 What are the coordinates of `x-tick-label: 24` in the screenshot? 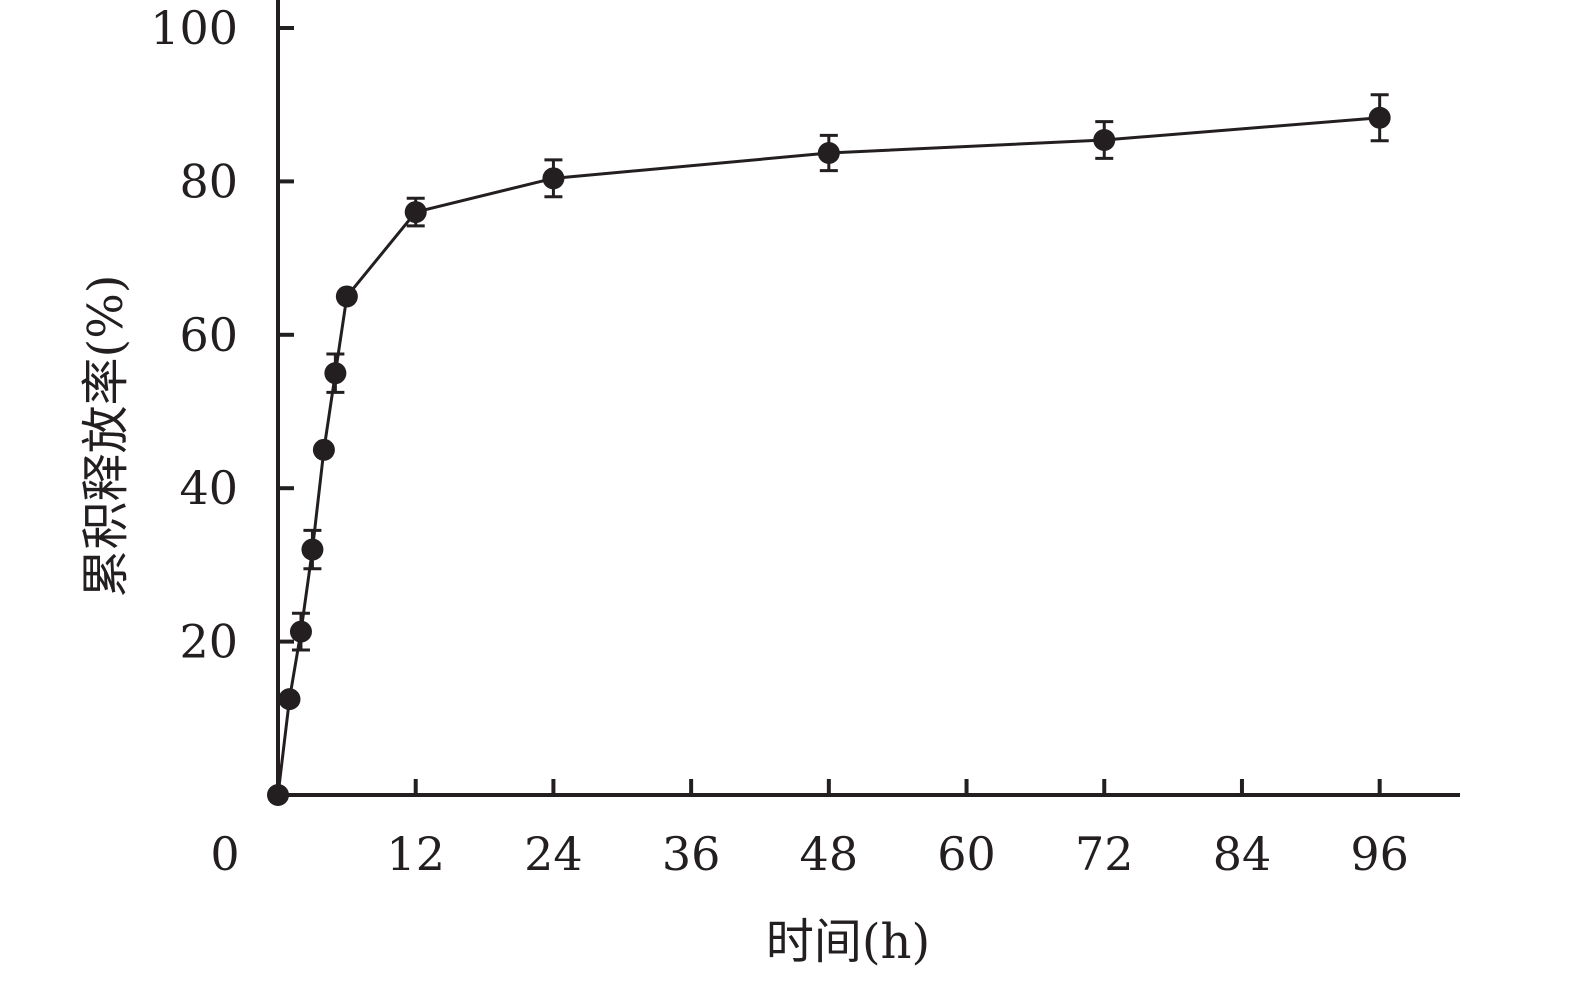 It's located at (553, 854).